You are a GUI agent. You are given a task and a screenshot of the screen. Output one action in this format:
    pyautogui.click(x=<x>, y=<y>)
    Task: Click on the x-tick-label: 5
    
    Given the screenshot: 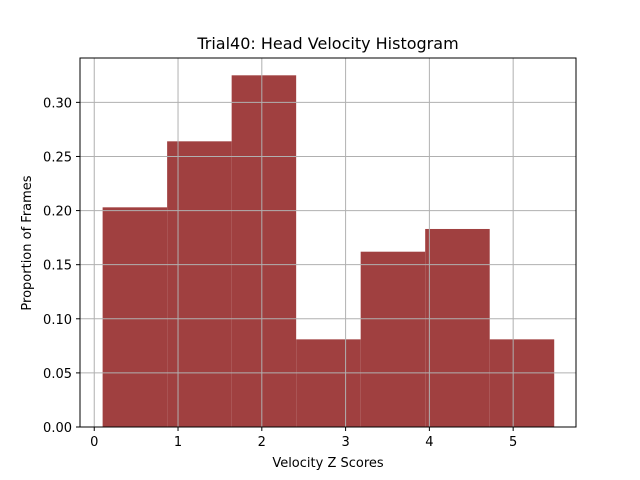 What is the action you would take?
    pyautogui.click(x=513, y=442)
    